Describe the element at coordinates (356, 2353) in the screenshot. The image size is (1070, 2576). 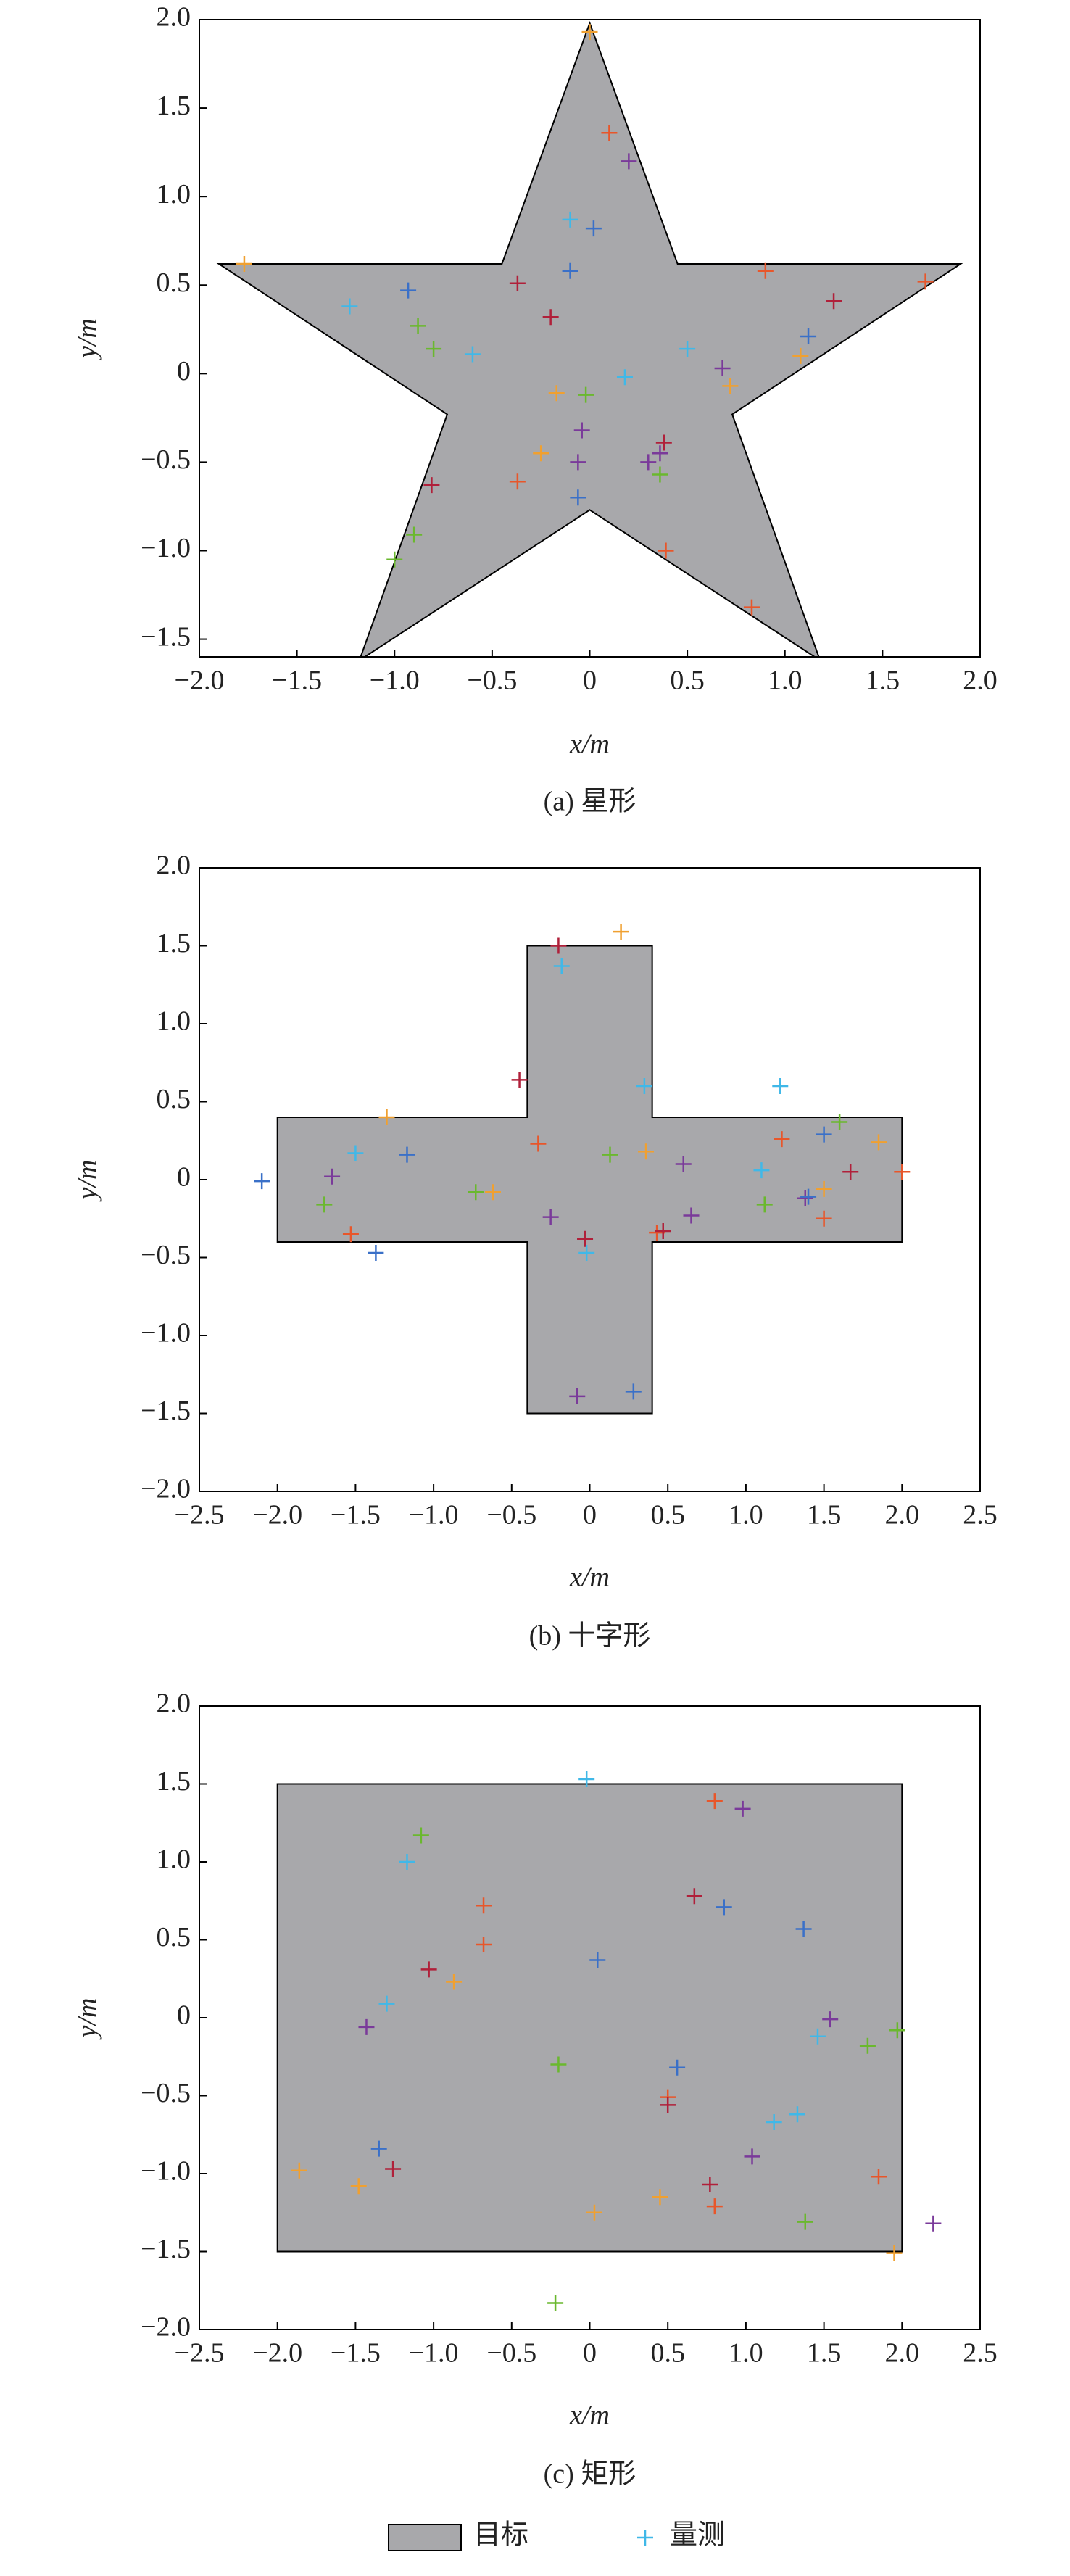
I see `x-tick-label: −1.5` at that location.